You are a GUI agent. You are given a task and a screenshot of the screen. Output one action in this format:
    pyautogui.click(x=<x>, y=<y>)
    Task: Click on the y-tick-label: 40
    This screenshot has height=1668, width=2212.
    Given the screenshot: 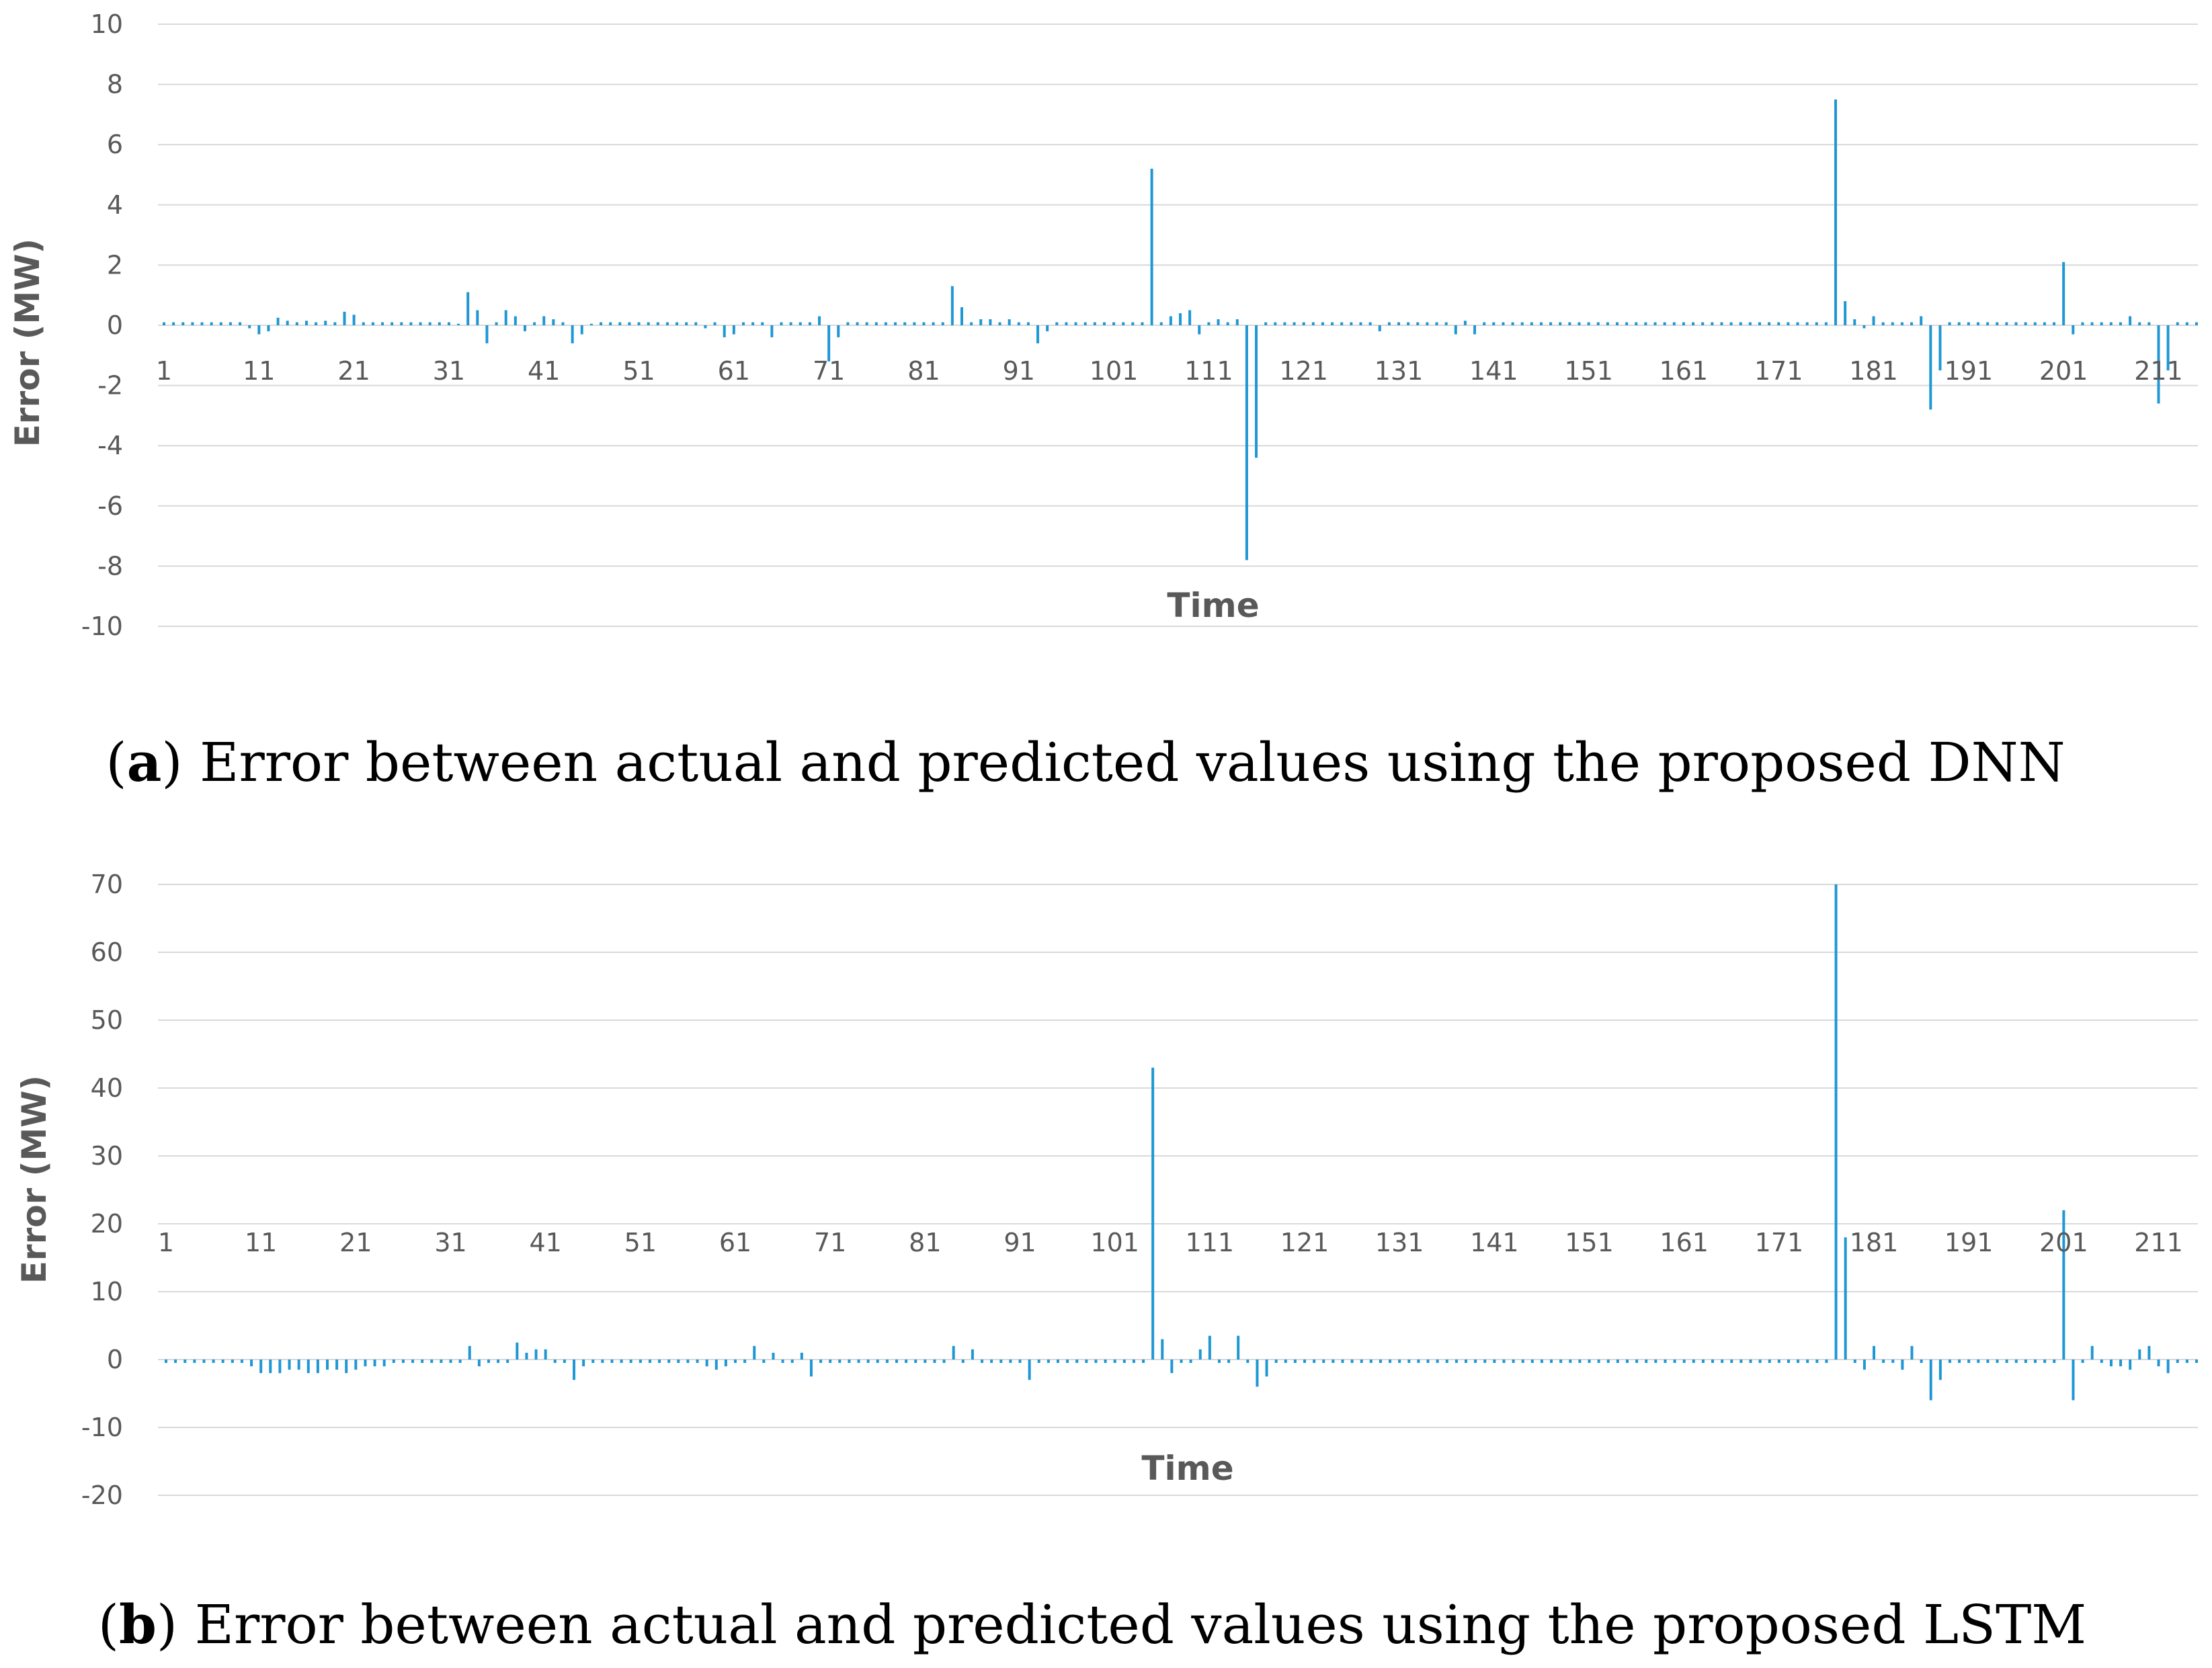 What is the action you would take?
    pyautogui.click(x=107, y=1088)
    